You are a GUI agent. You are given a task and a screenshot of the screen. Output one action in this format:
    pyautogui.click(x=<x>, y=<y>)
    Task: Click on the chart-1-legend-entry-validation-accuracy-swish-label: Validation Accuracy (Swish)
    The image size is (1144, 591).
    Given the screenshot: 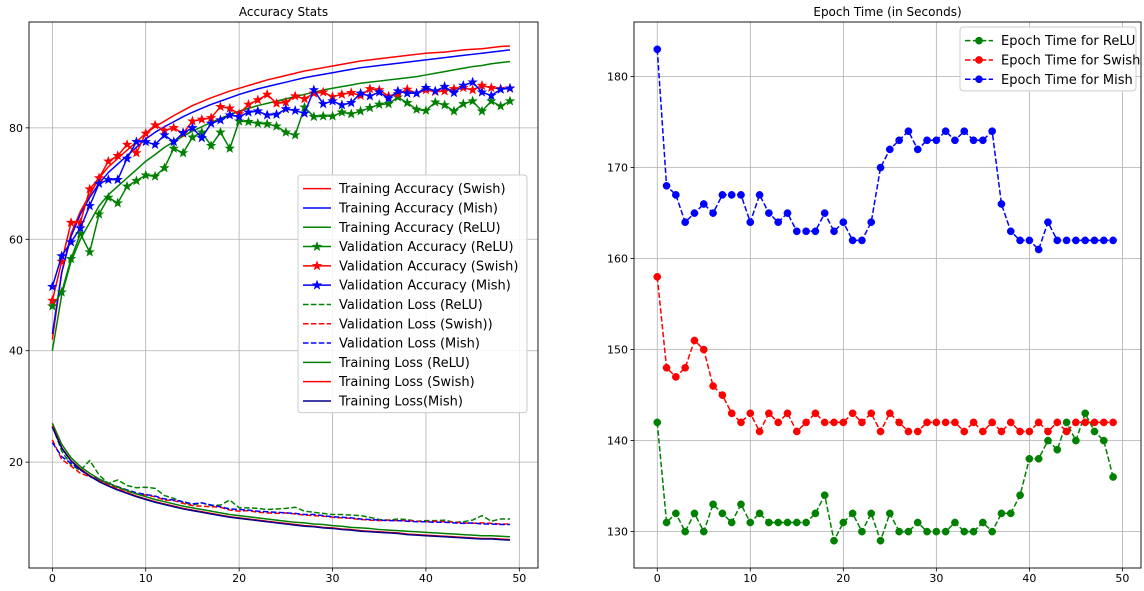 What is the action you would take?
    pyautogui.click(x=428, y=266)
    